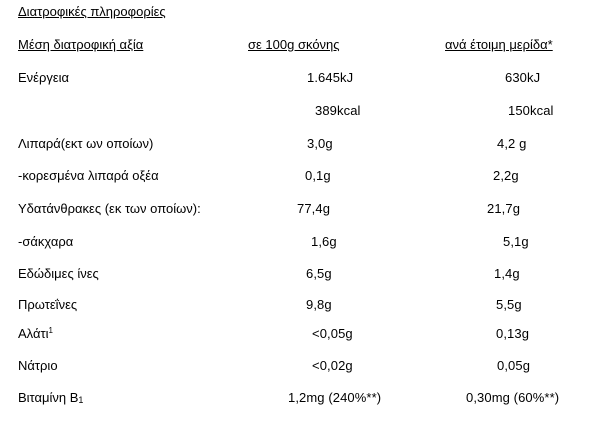 The height and width of the screenshot is (421, 590). I want to click on table-row: Νάτριο <0,02g 0,05g, so click(295, 367).